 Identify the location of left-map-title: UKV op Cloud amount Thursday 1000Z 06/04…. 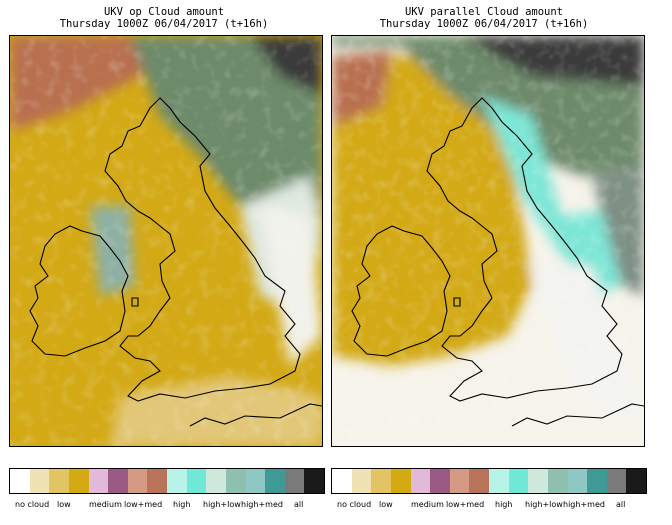
(164, 18).